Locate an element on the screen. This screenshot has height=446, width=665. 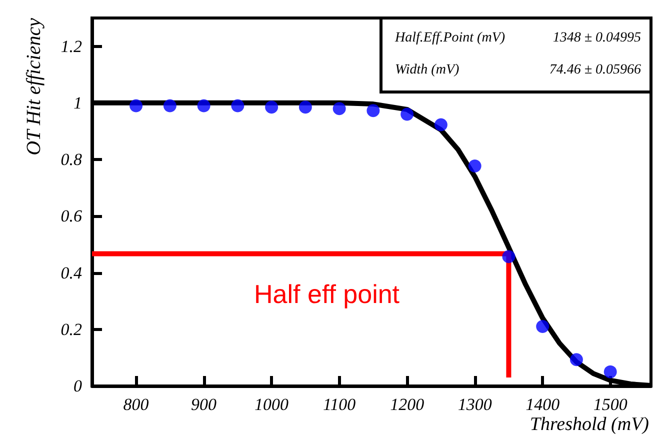
x-tick-label: 1300 is located at coordinates (475, 404).